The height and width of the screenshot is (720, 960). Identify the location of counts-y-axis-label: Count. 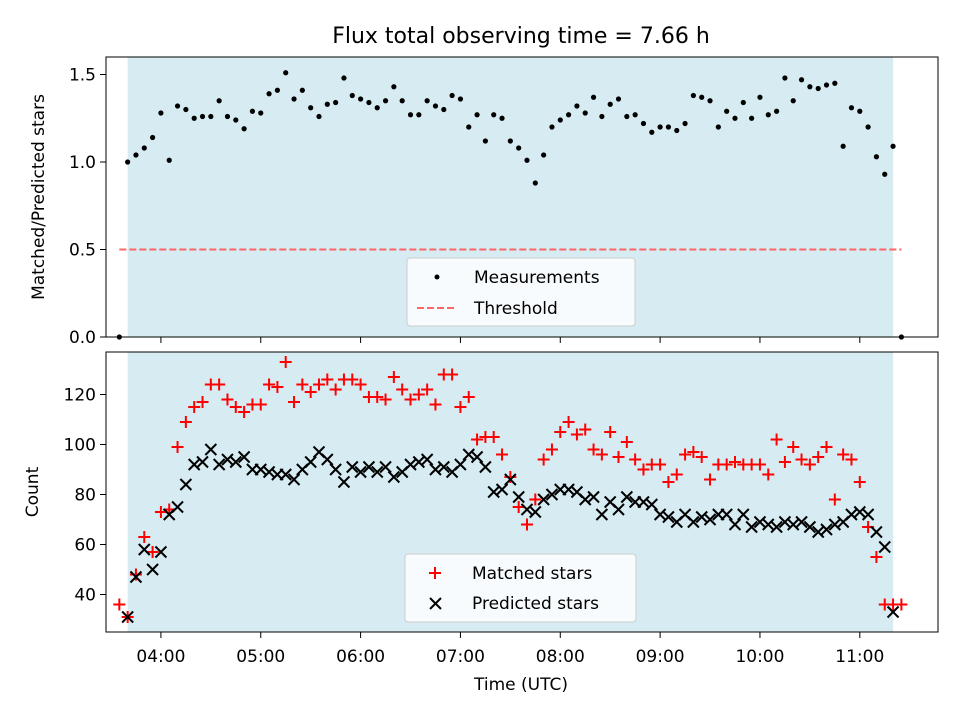
(33, 491).